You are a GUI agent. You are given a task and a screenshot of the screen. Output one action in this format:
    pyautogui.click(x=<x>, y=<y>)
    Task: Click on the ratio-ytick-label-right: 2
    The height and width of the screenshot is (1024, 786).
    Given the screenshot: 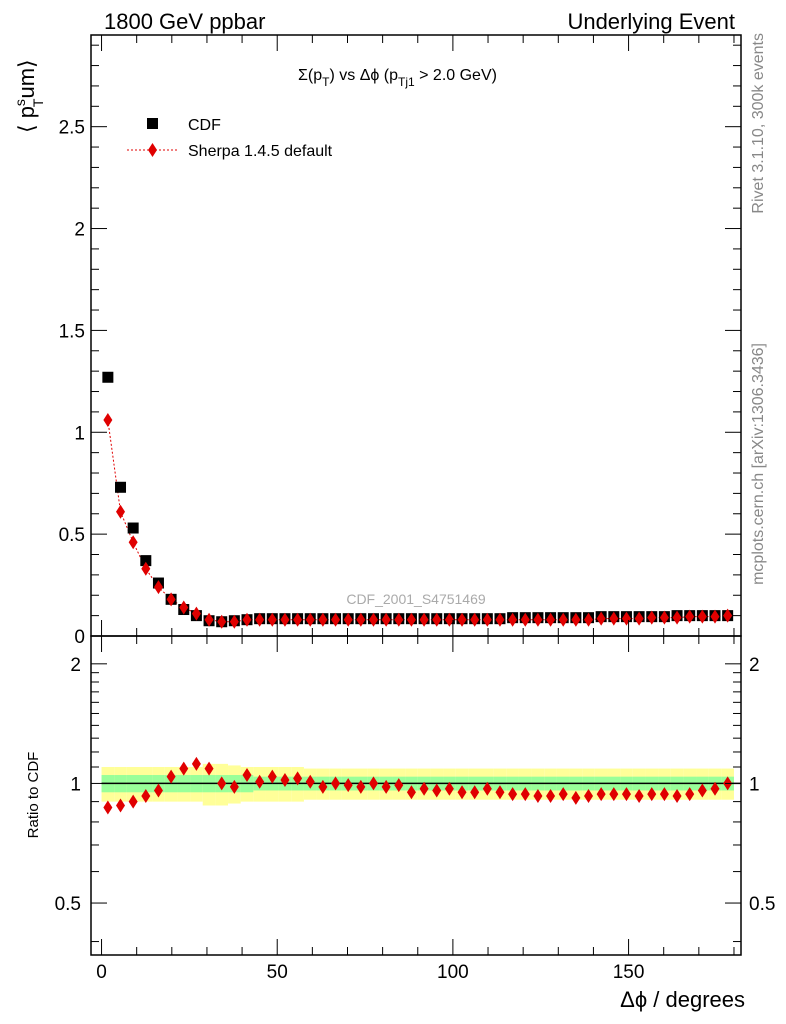 What is the action you would take?
    pyautogui.click(x=754, y=665)
    